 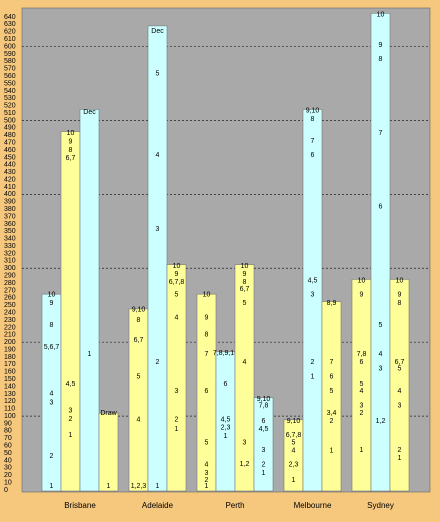 What do you see at coordinates (313, 505) in the screenshot?
I see `x-category-label: Melbourne` at bounding box center [313, 505].